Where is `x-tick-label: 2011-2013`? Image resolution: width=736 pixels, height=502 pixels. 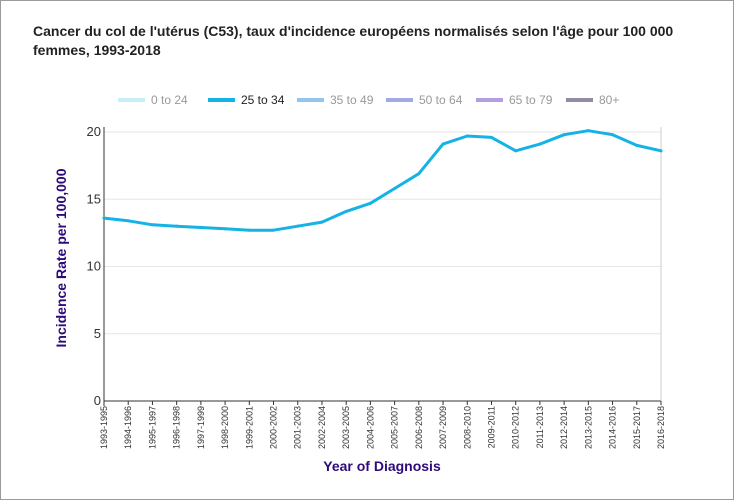 x-tick-label: 2011-2013 is located at coordinates (540, 427).